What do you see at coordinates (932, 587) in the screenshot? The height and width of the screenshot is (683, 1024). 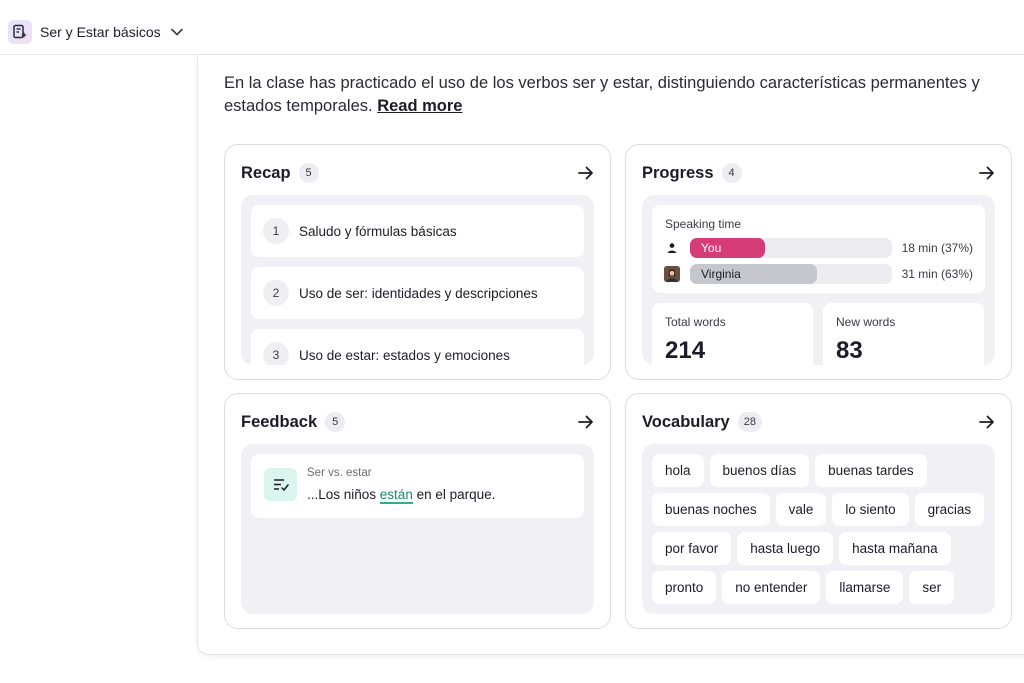 I see `vocab-chip: ser` at bounding box center [932, 587].